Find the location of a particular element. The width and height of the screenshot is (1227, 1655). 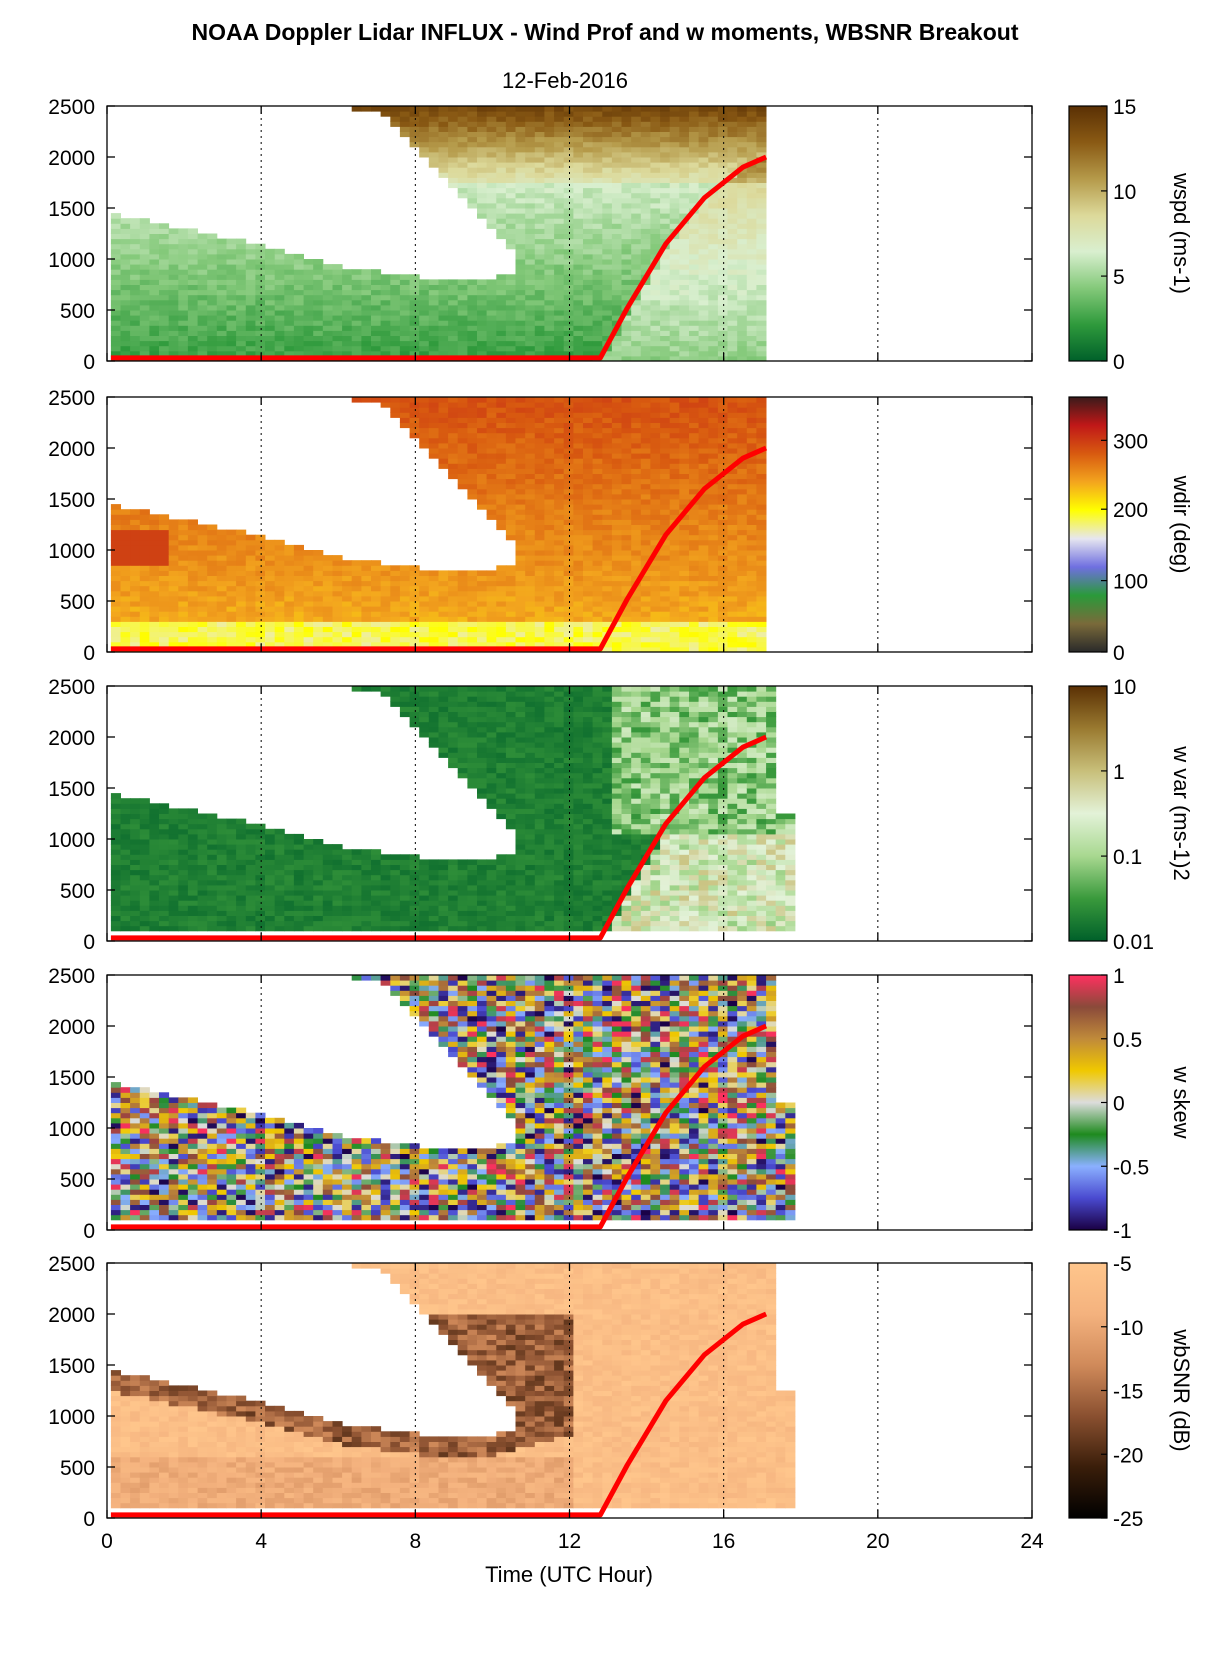

colorbar-tick-label: 100 is located at coordinates (1130, 582).